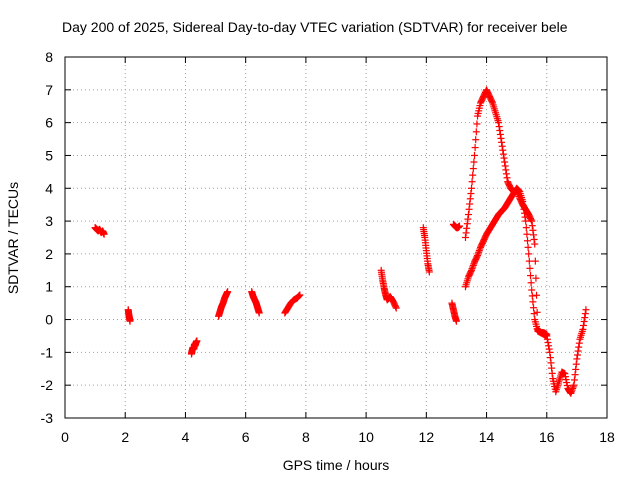  What do you see at coordinates (49, 221) in the screenshot?
I see `y-tick-label: 3` at bounding box center [49, 221].